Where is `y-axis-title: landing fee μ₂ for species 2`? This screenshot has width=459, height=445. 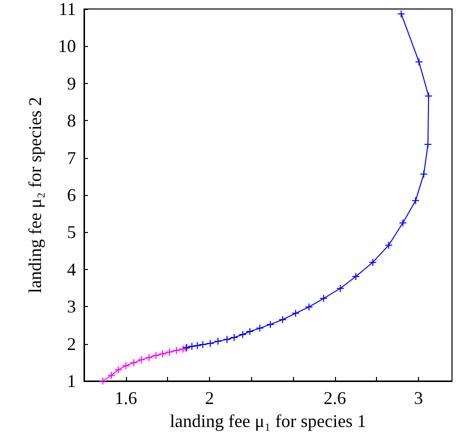
y-axis-title: landing fee μ₂ for species 2 is located at coordinates (35, 195).